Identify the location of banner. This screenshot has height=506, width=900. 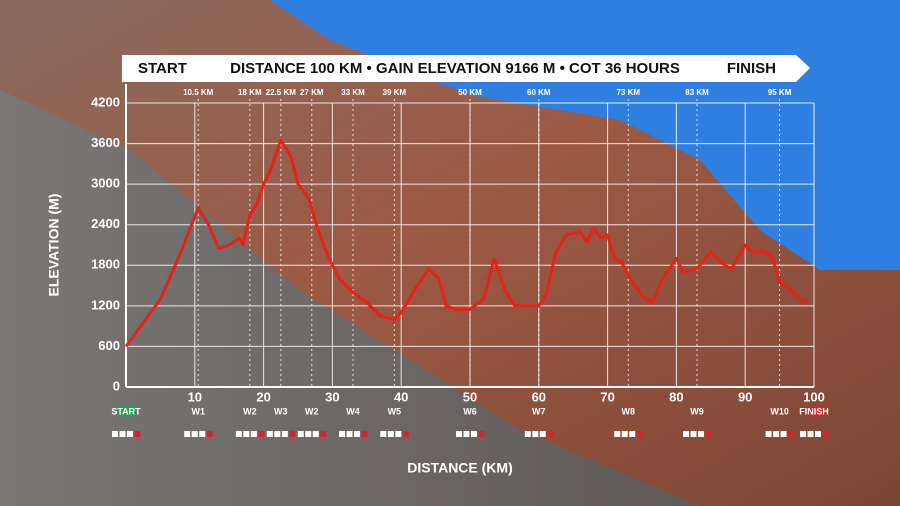
(466, 68).